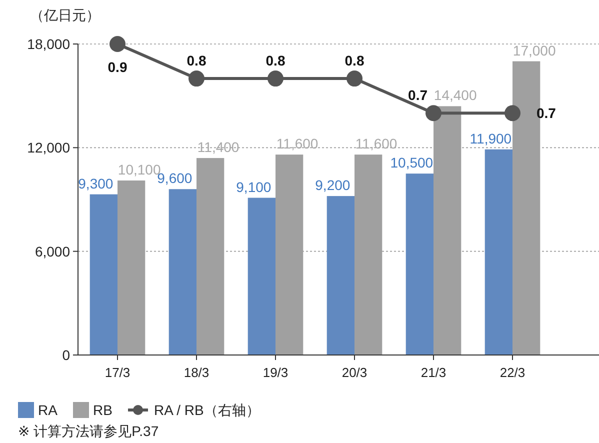 The width and height of the screenshot is (599, 443). What do you see at coordinates (207, 410) in the screenshot?
I see `legend-label: RA / RB（右轴）` at bounding box center [207, 410].